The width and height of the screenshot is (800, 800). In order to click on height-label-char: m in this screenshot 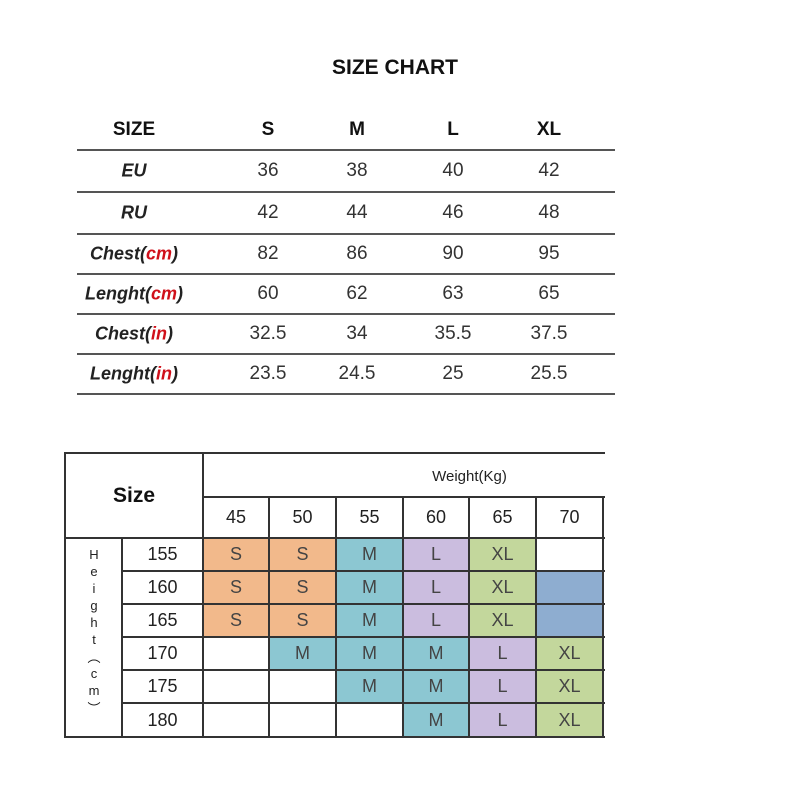, I will do `click(94, 690)`.